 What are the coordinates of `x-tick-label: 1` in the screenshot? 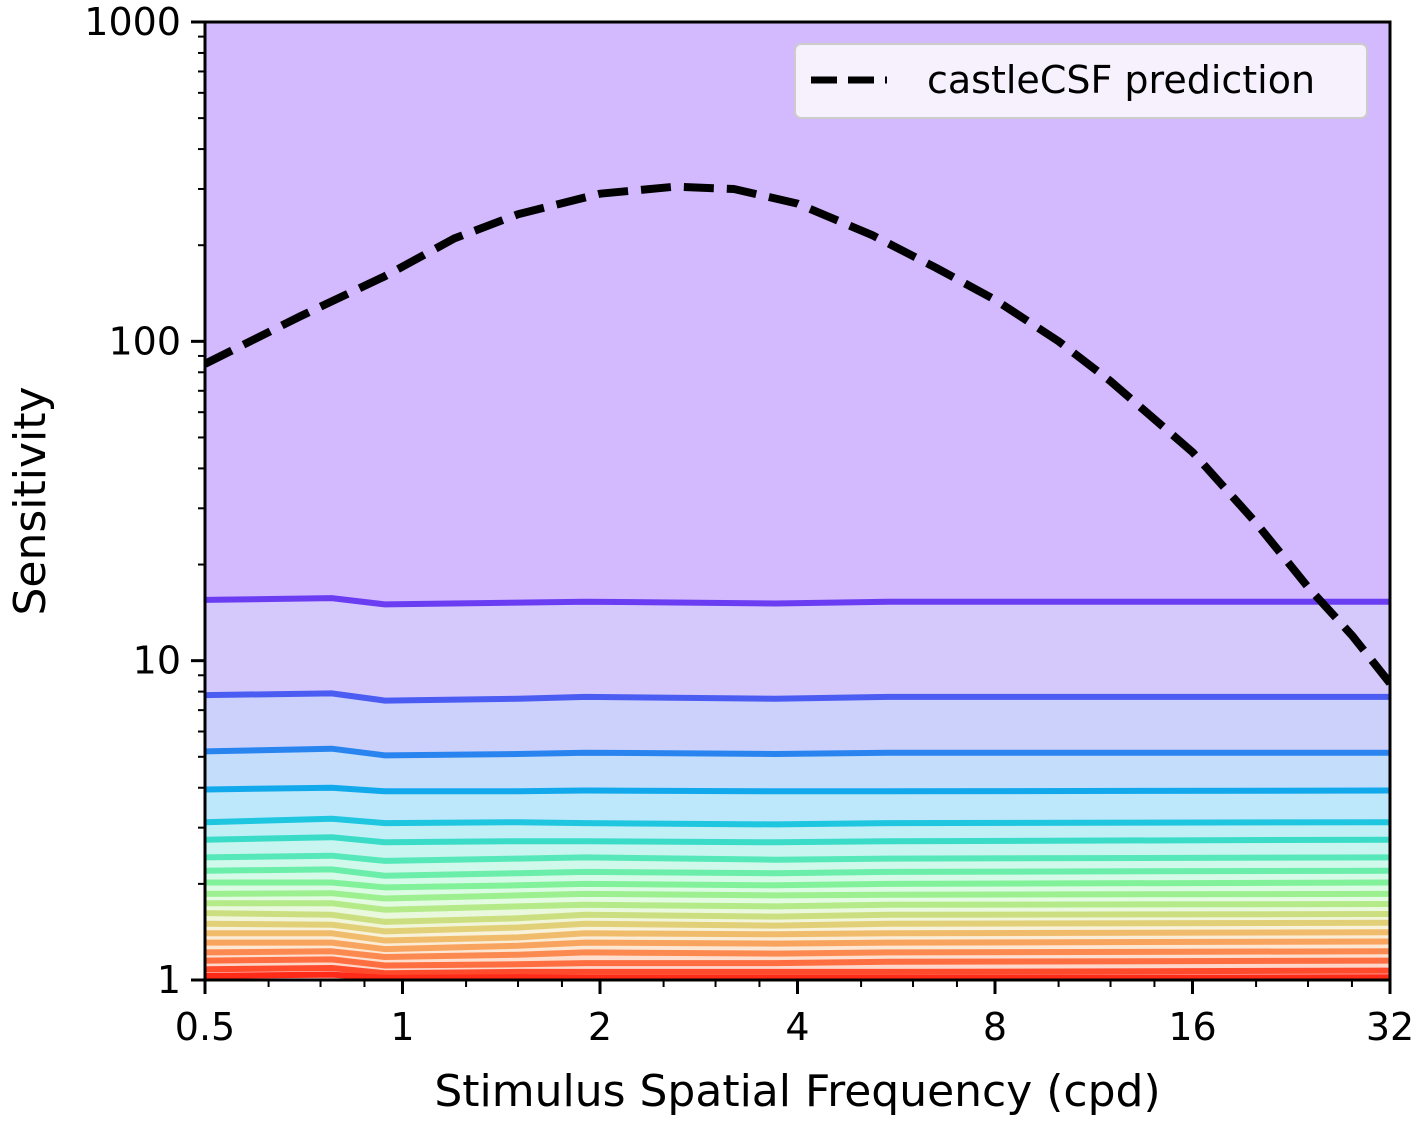 It's located at (402, 1027).